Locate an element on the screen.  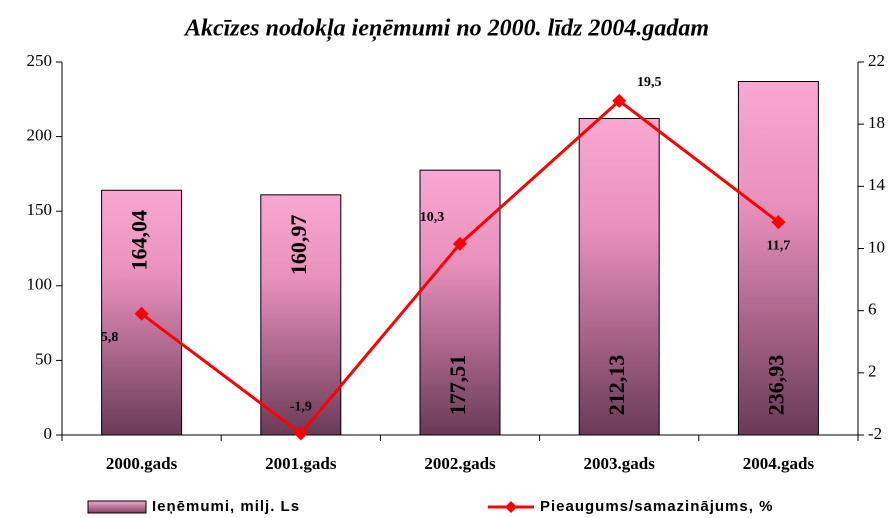
bar-value-label: 177,51 is located at coordinates (457, 385).